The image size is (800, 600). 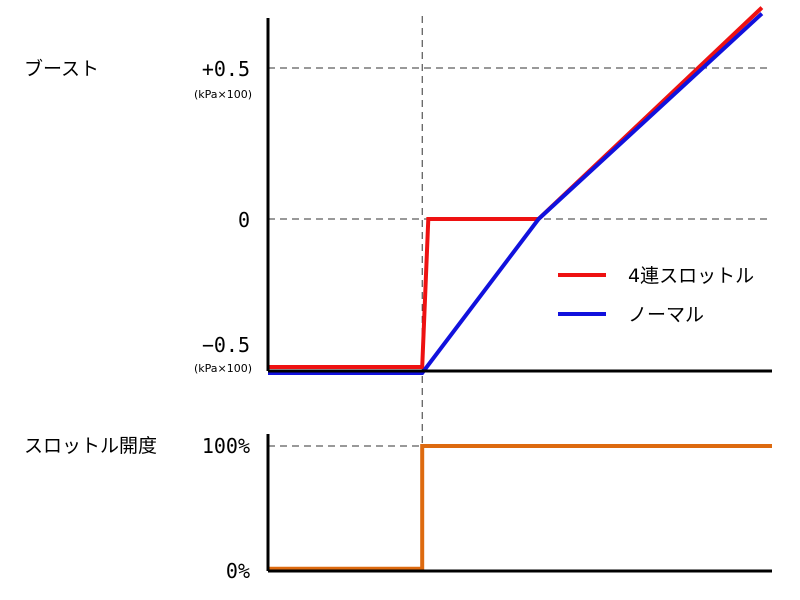 What do you see at coordinates (223, 368) in the screenshot?
I see `boost-tick-unit-min: (kPa×100)` at bounding box center [223, 368].